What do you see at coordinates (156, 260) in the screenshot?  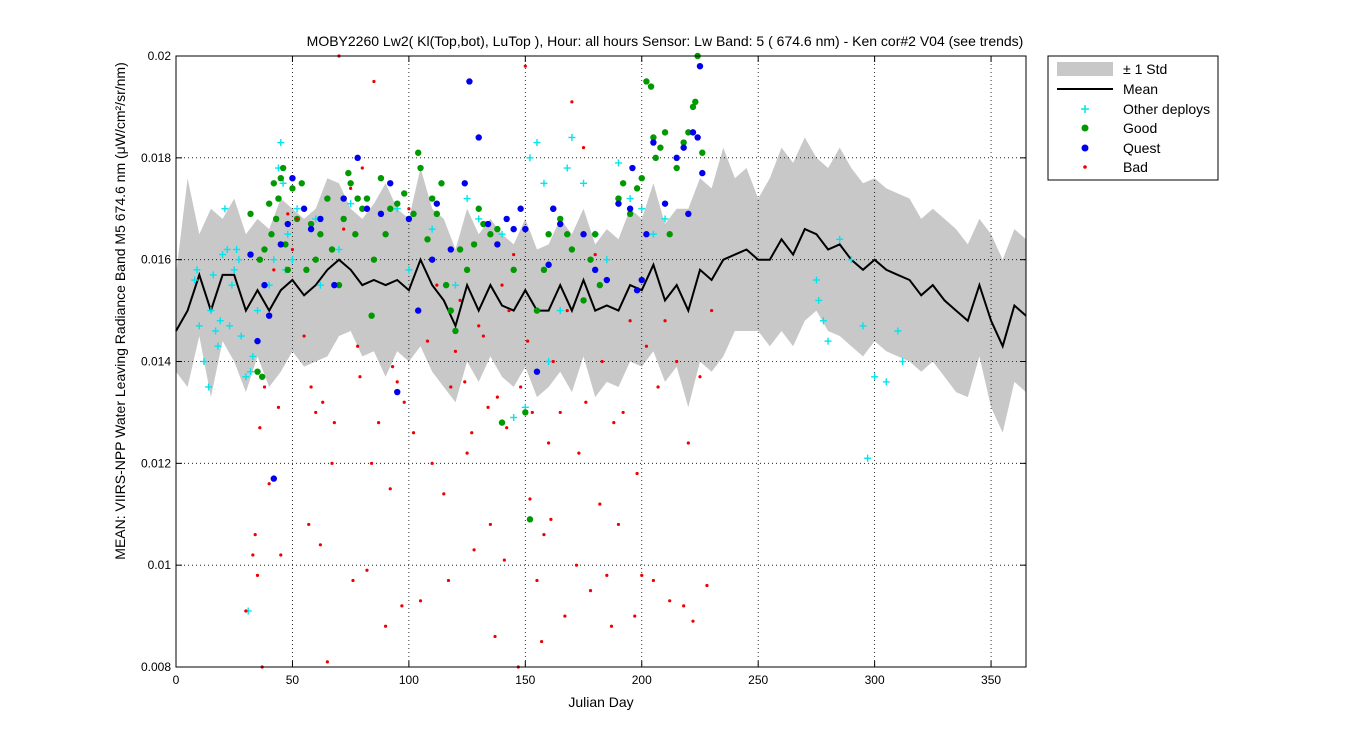 I see `y-tick-label: 0.016` at bounding box center [156, 260].